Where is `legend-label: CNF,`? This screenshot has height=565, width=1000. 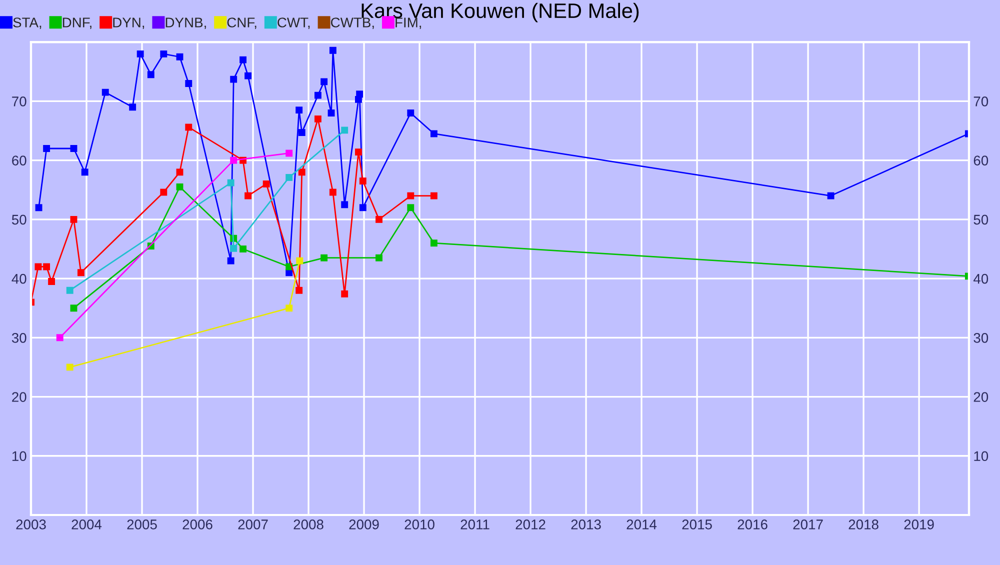
legend-label: CNF, is located at coordinates (241, 24).